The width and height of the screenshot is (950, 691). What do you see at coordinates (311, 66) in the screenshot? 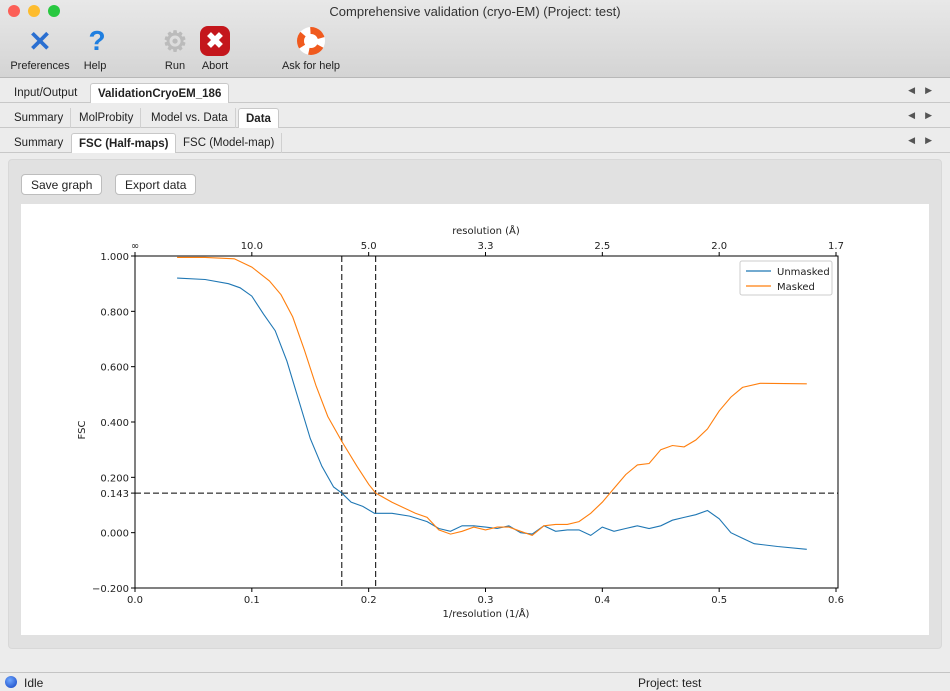
I see `ask-for-help-label: Ask for help` at bounding box center [311, 66].